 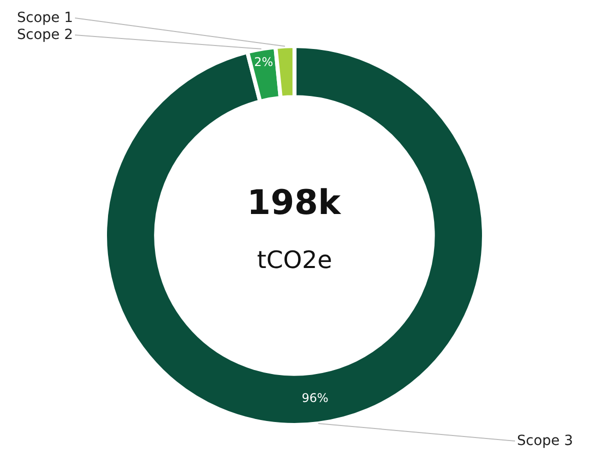 I want to click on data-label: 2%, so click(x=264, y=61).